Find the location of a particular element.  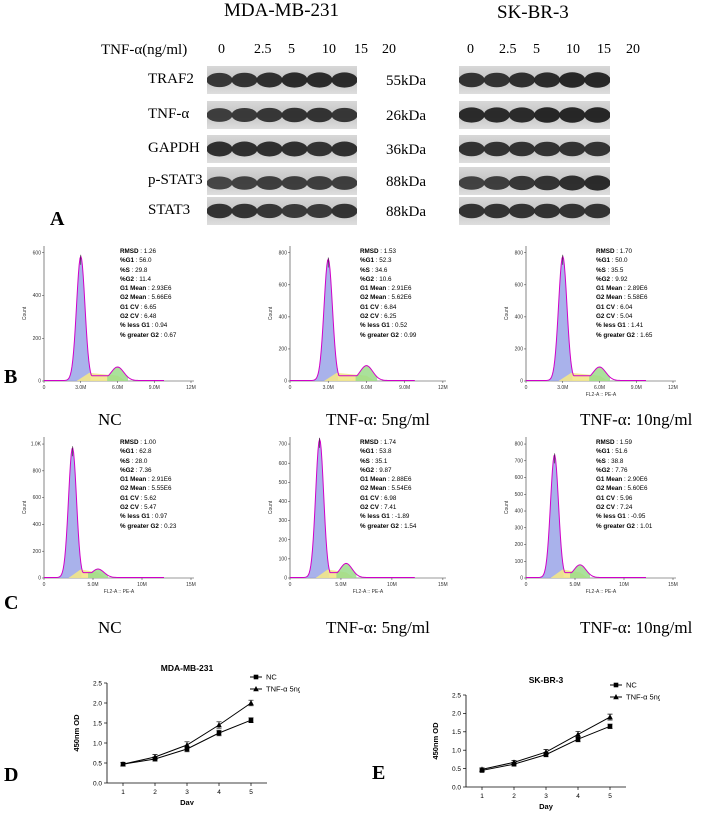

x-tick-label: 3 is located at coordinates (187, 792).